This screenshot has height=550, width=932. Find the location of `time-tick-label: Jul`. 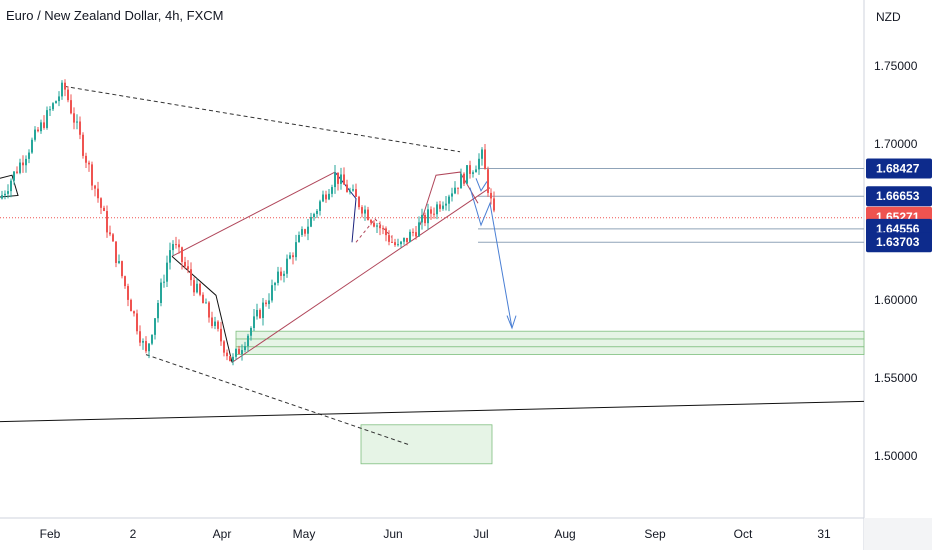

time-tick-label: Jul is located at coordinates (480, 534).